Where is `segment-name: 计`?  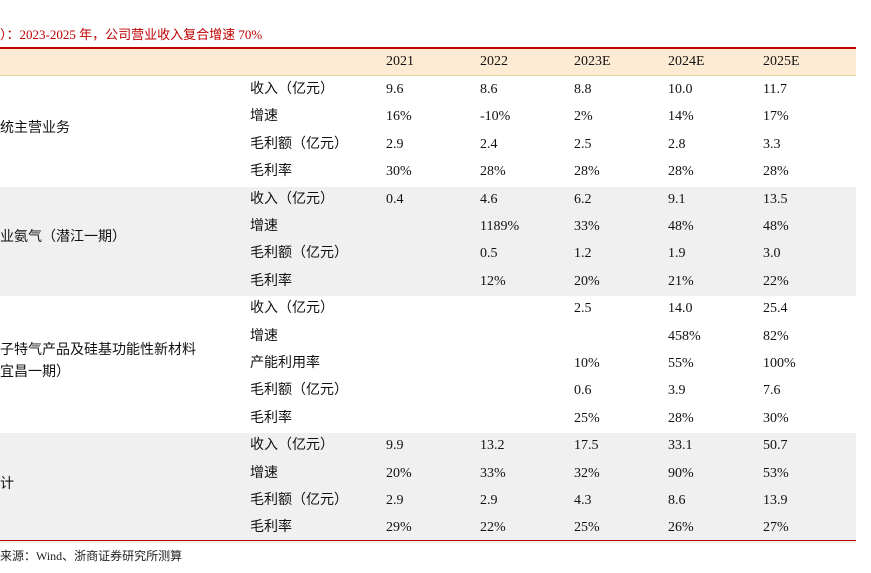 segment-name: 计 is located at coordinates (7, 485).